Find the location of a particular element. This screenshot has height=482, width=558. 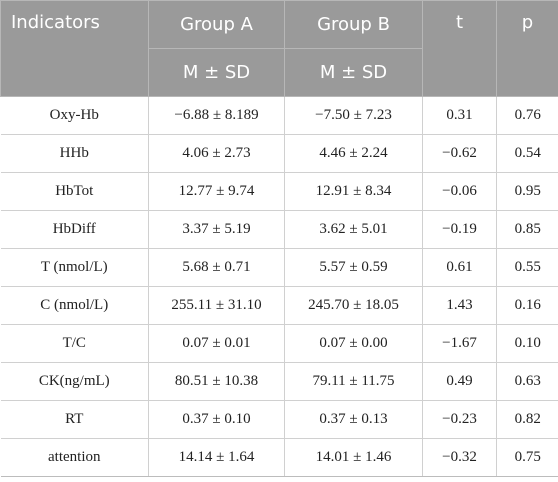

cell-group-b: 4.46 ± 2.24 is located at coordinates (353, 153).